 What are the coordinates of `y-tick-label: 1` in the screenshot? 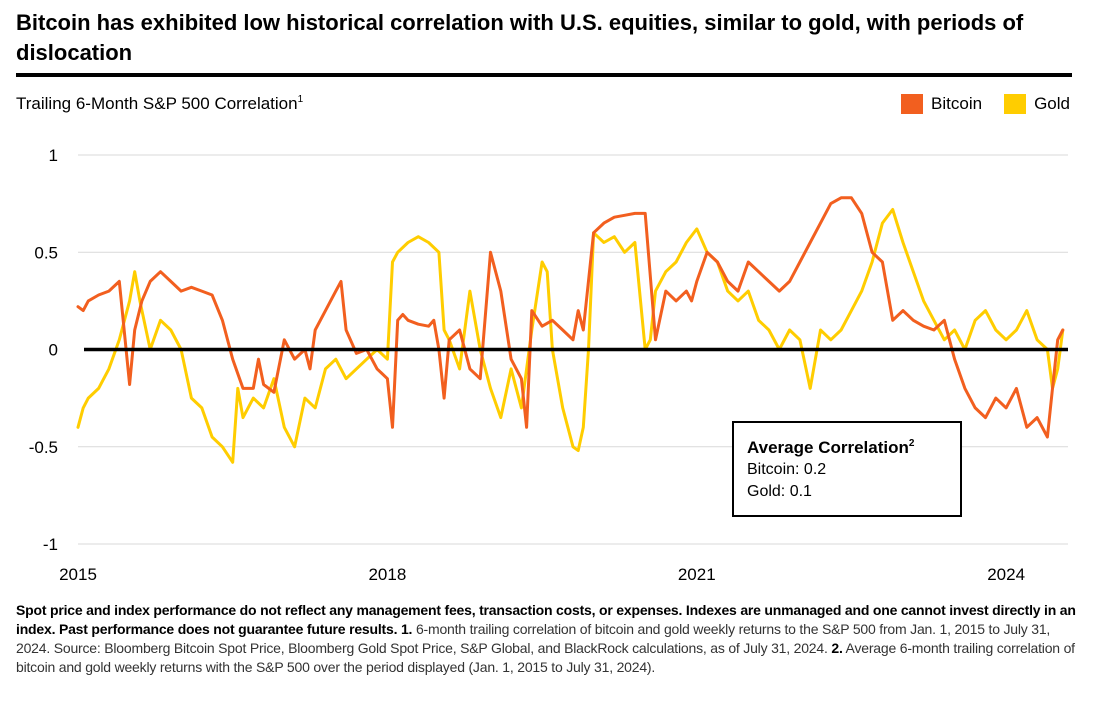 It's located at (53, 155).